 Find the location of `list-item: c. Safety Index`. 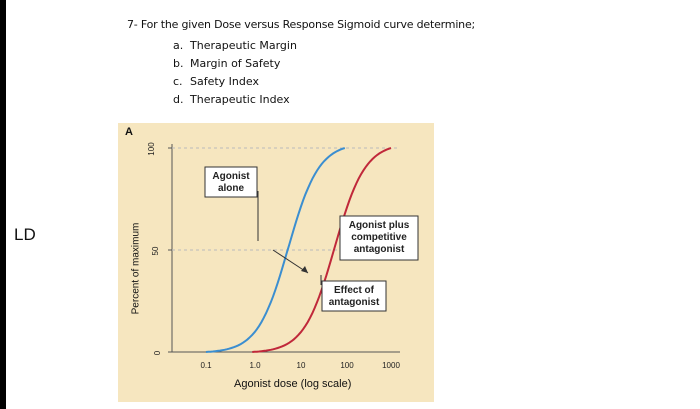

list-item: c. Safety Index is located at coordinates (235, 82).